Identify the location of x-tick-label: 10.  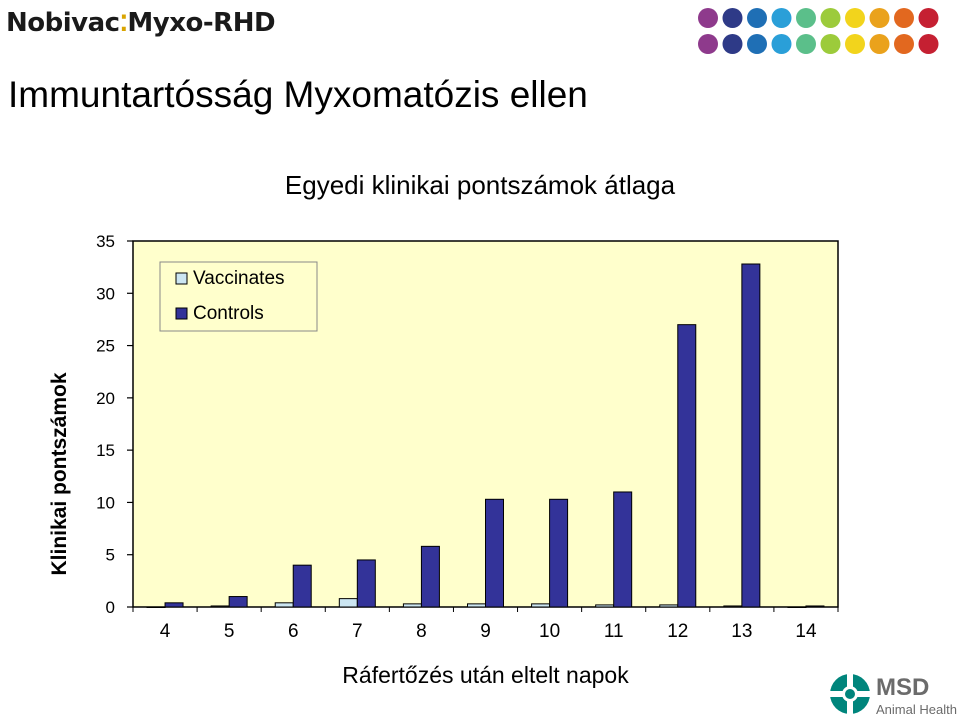
(549, 631).